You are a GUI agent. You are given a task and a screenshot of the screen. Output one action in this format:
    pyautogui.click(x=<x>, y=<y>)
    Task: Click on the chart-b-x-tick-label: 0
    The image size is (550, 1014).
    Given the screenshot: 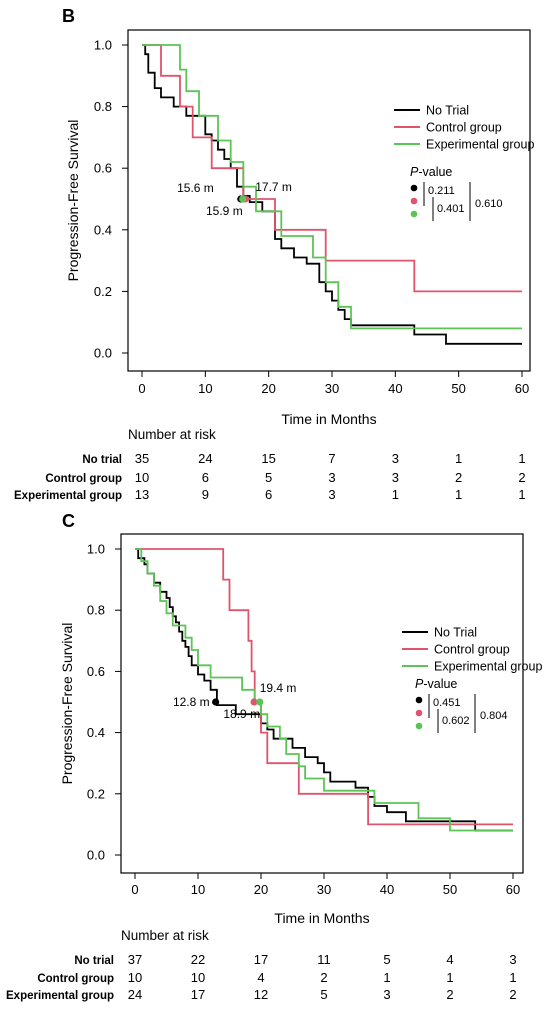 What is the action you would take?
    pyautogui.click(x=141, y=388)
    